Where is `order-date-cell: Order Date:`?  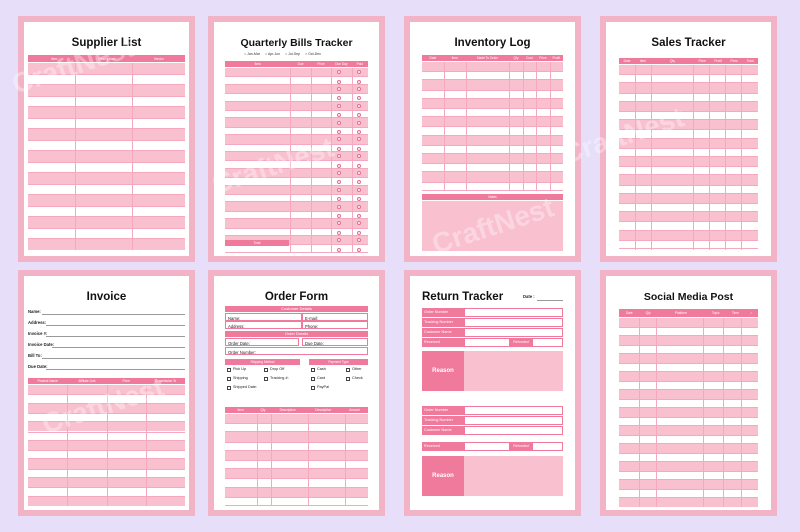
order-date-cell: Order Date: is located at coordinates (262, 342).